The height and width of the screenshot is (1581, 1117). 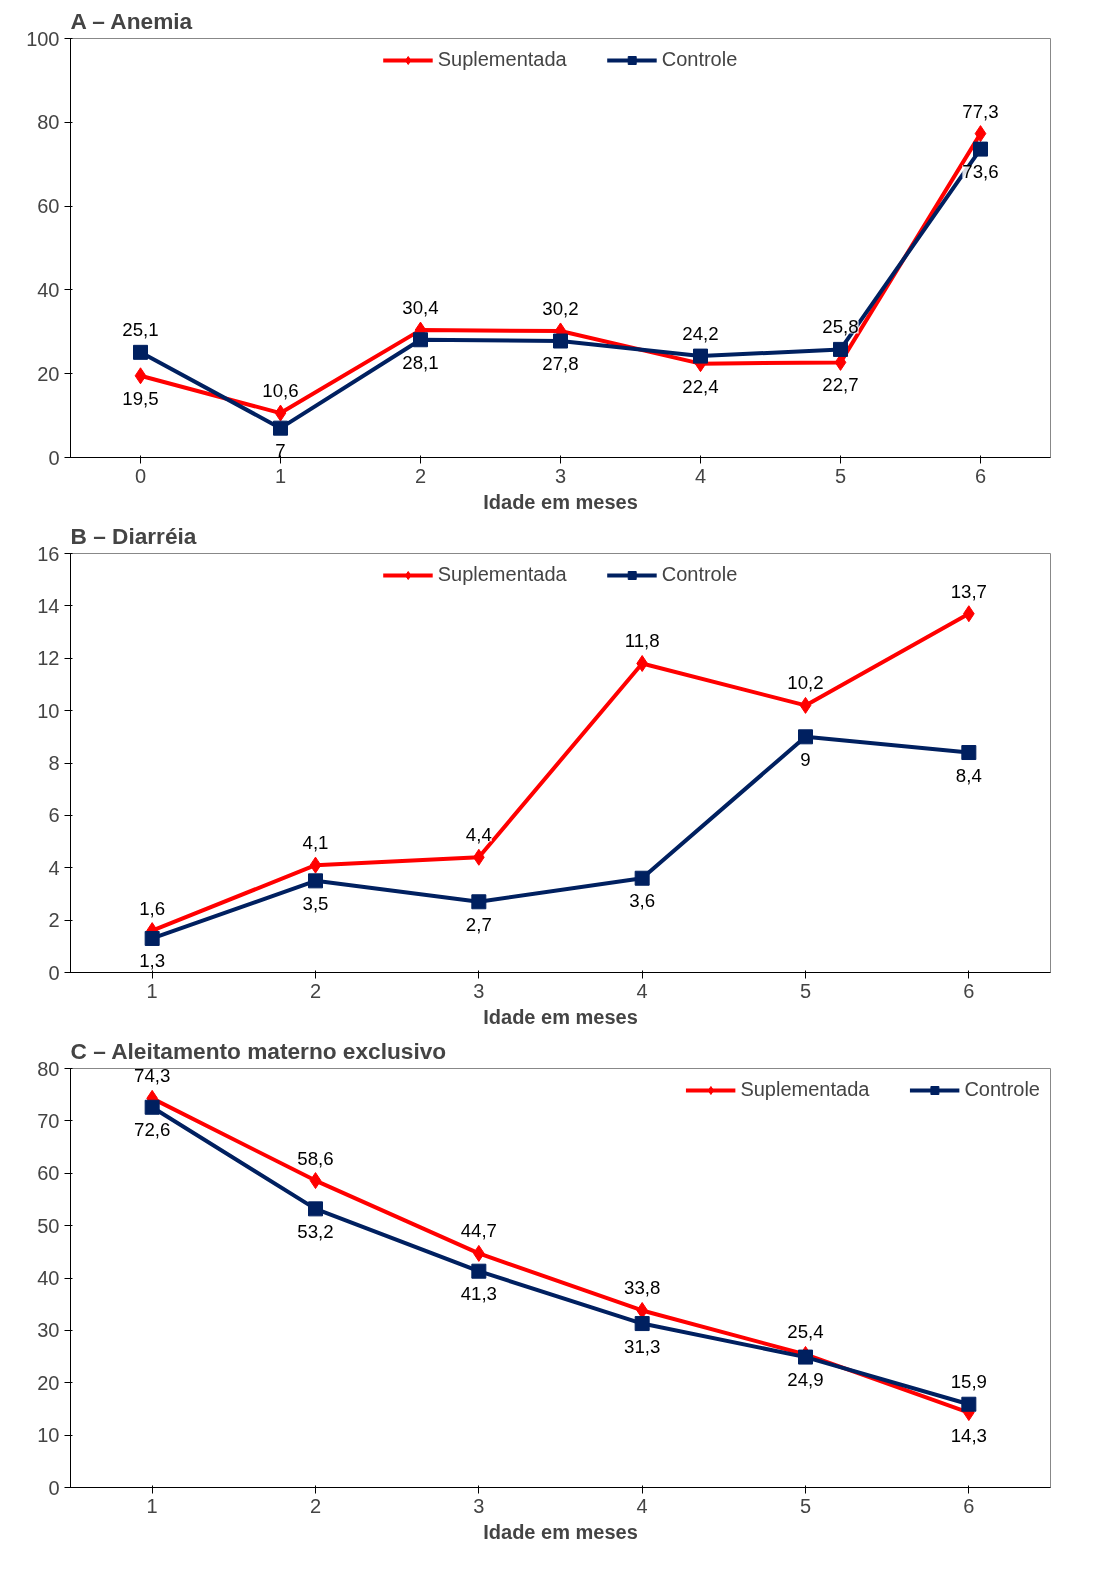 I want to click on data-label: 13,7, so click(x=968, y=591).